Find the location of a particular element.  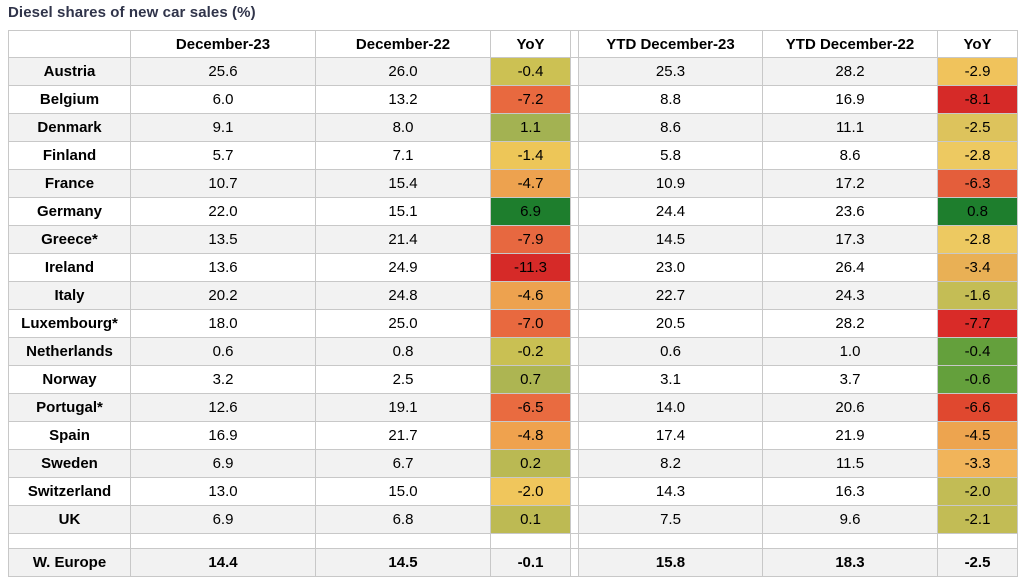

yoy-cell: -7.0 is located at coordinates (530, 323).